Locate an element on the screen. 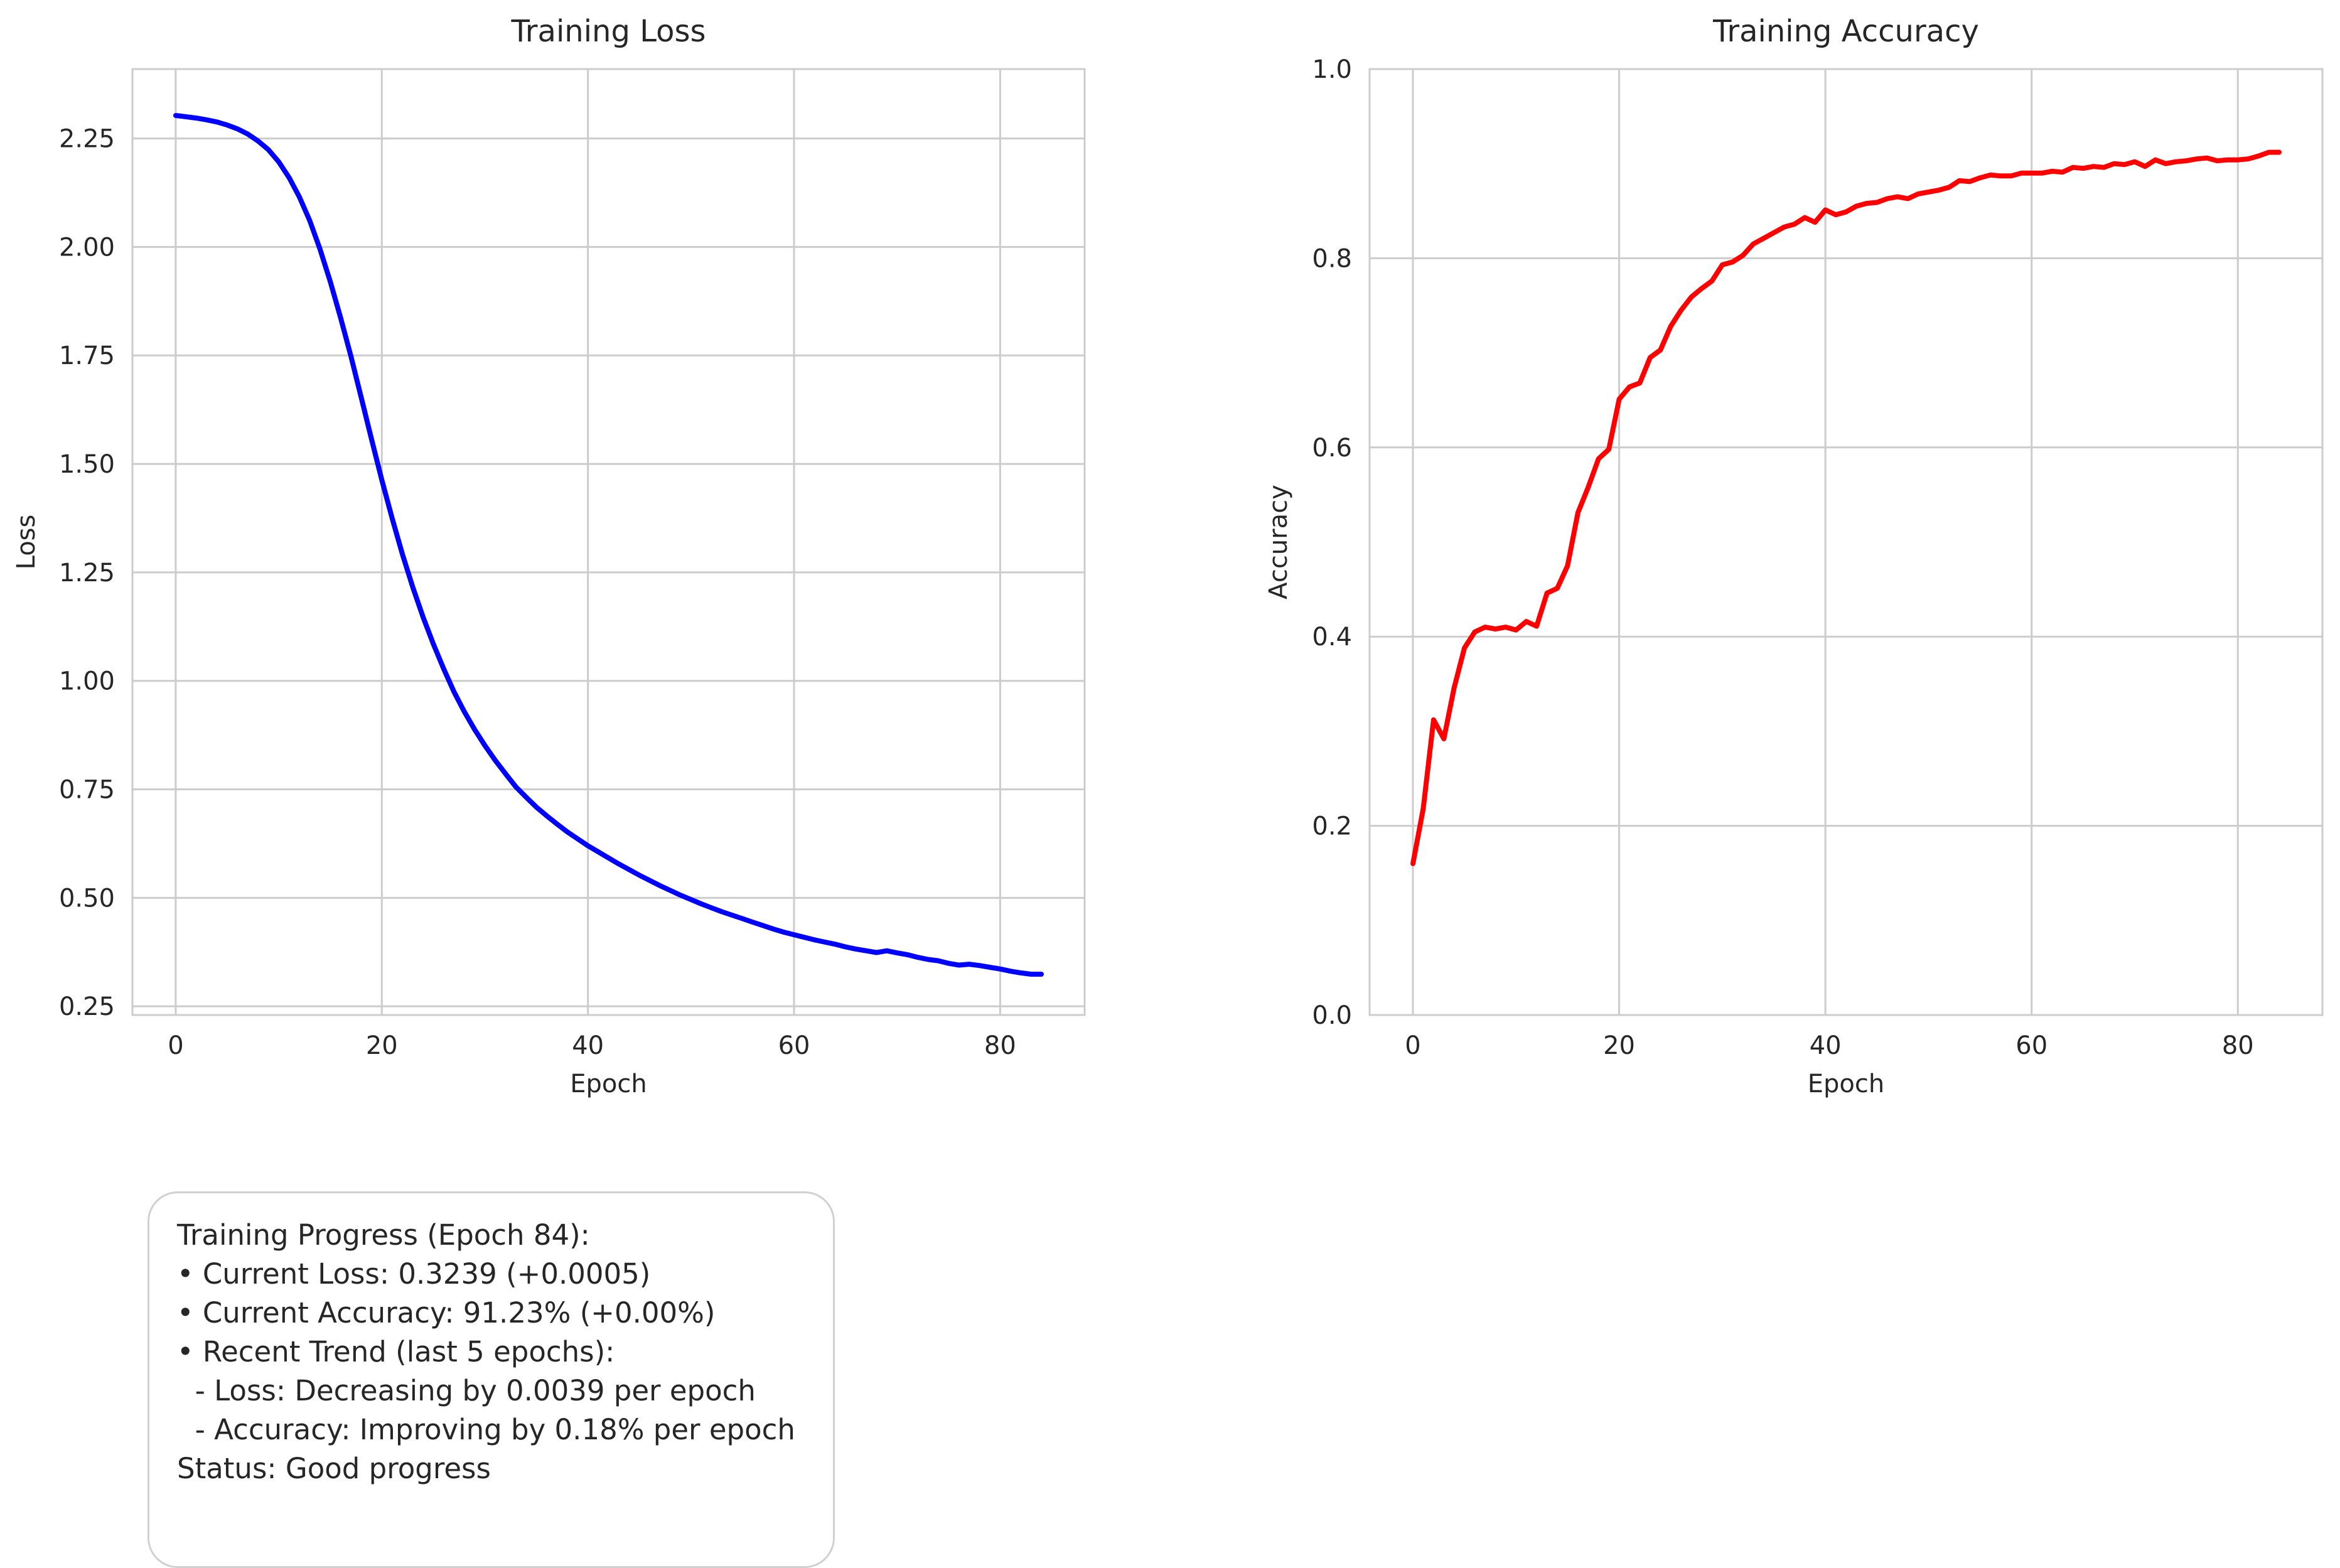 This screenshot has height=1568, width=2340. accuracy-xtick-label: 0 is located at coordinates (1412, 1045).